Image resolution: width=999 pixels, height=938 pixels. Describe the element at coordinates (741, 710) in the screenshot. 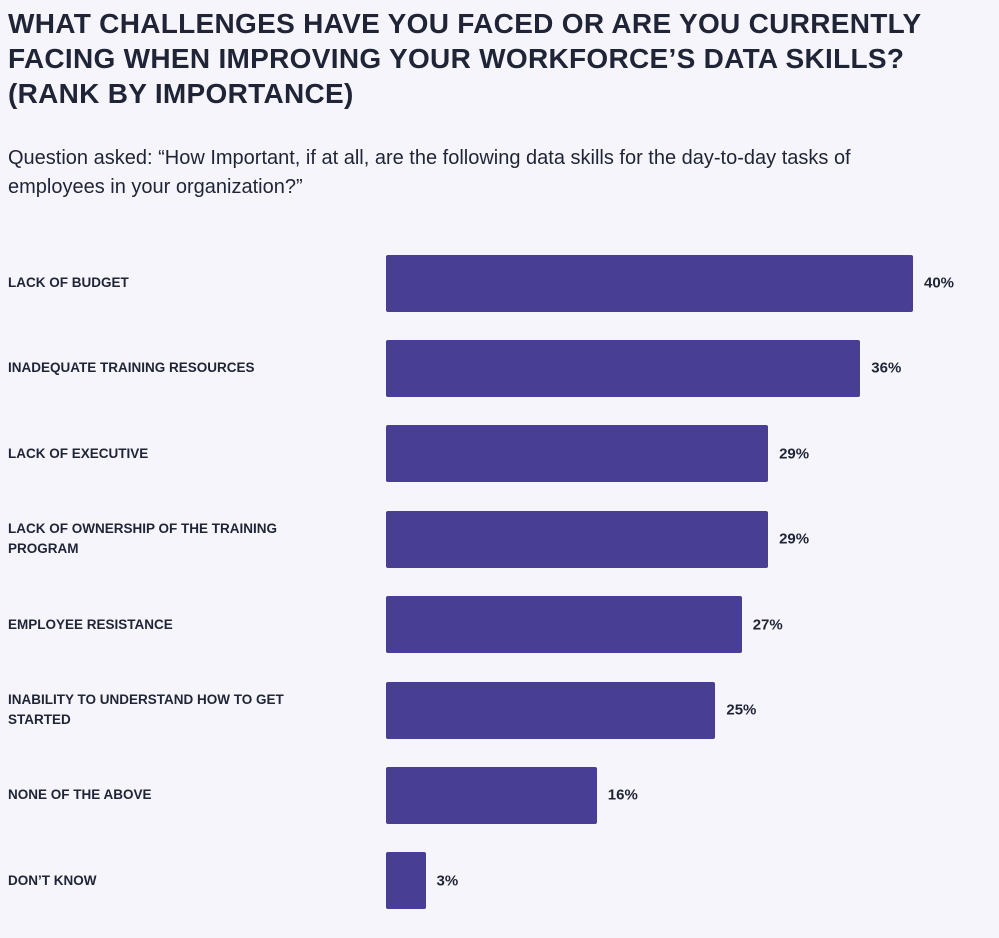

I see `value-label: 25%` at that location.